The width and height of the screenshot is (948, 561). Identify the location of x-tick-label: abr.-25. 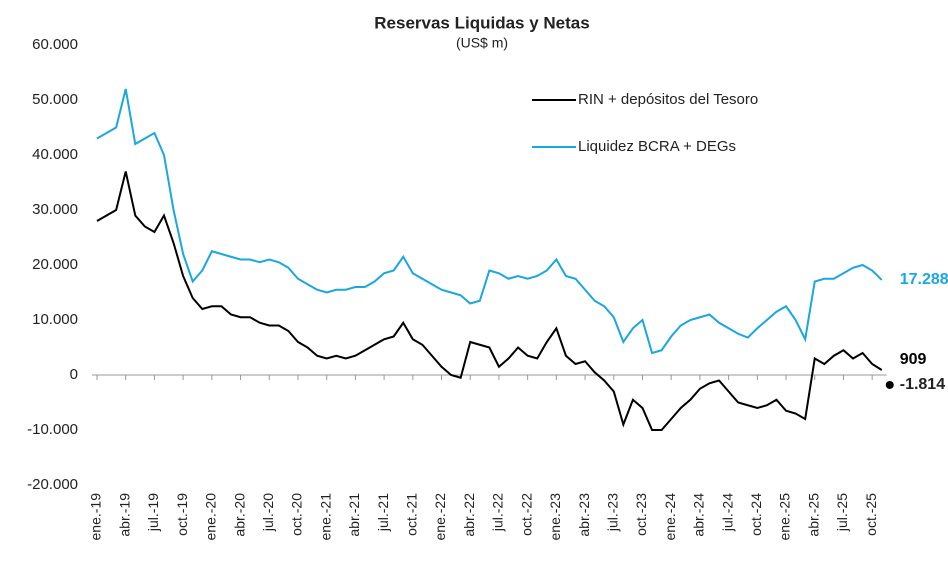
(813, 515).